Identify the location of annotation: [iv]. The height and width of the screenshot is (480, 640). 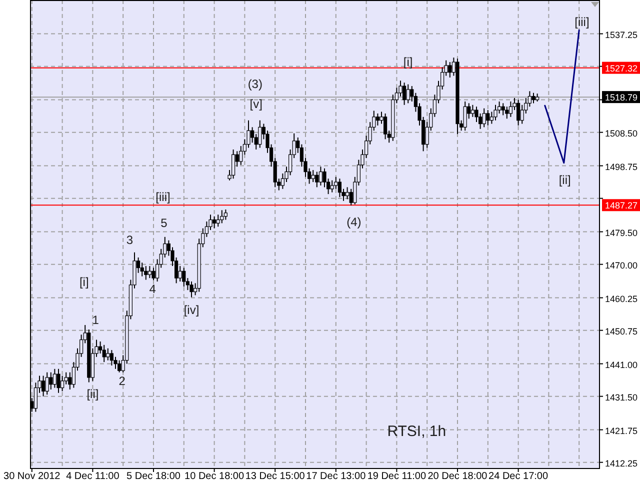
(192, 310).